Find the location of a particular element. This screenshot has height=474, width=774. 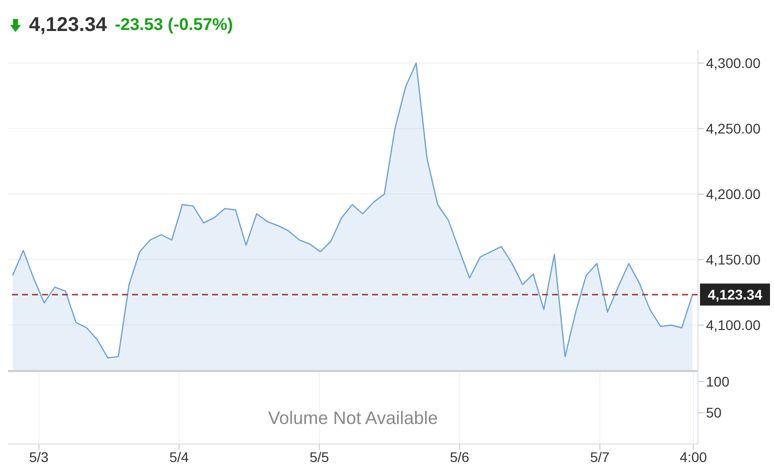

chart-title: 4,123.34 is located at coordinates (68, 25).